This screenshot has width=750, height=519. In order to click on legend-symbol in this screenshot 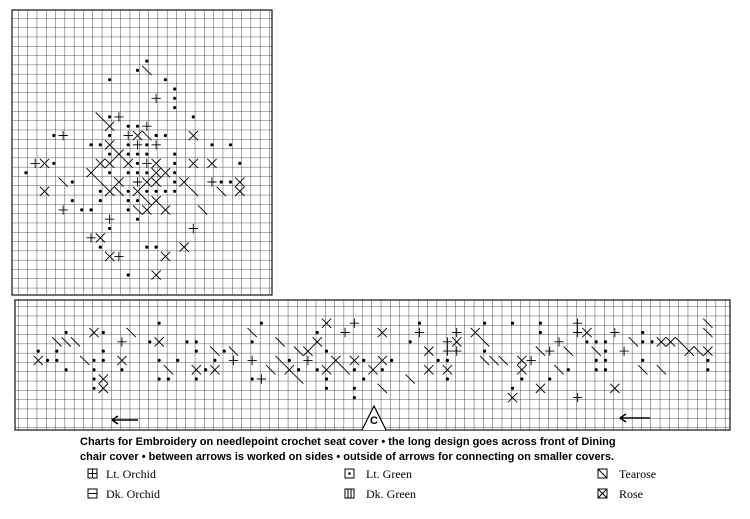, I will do `click(349, 493)`.